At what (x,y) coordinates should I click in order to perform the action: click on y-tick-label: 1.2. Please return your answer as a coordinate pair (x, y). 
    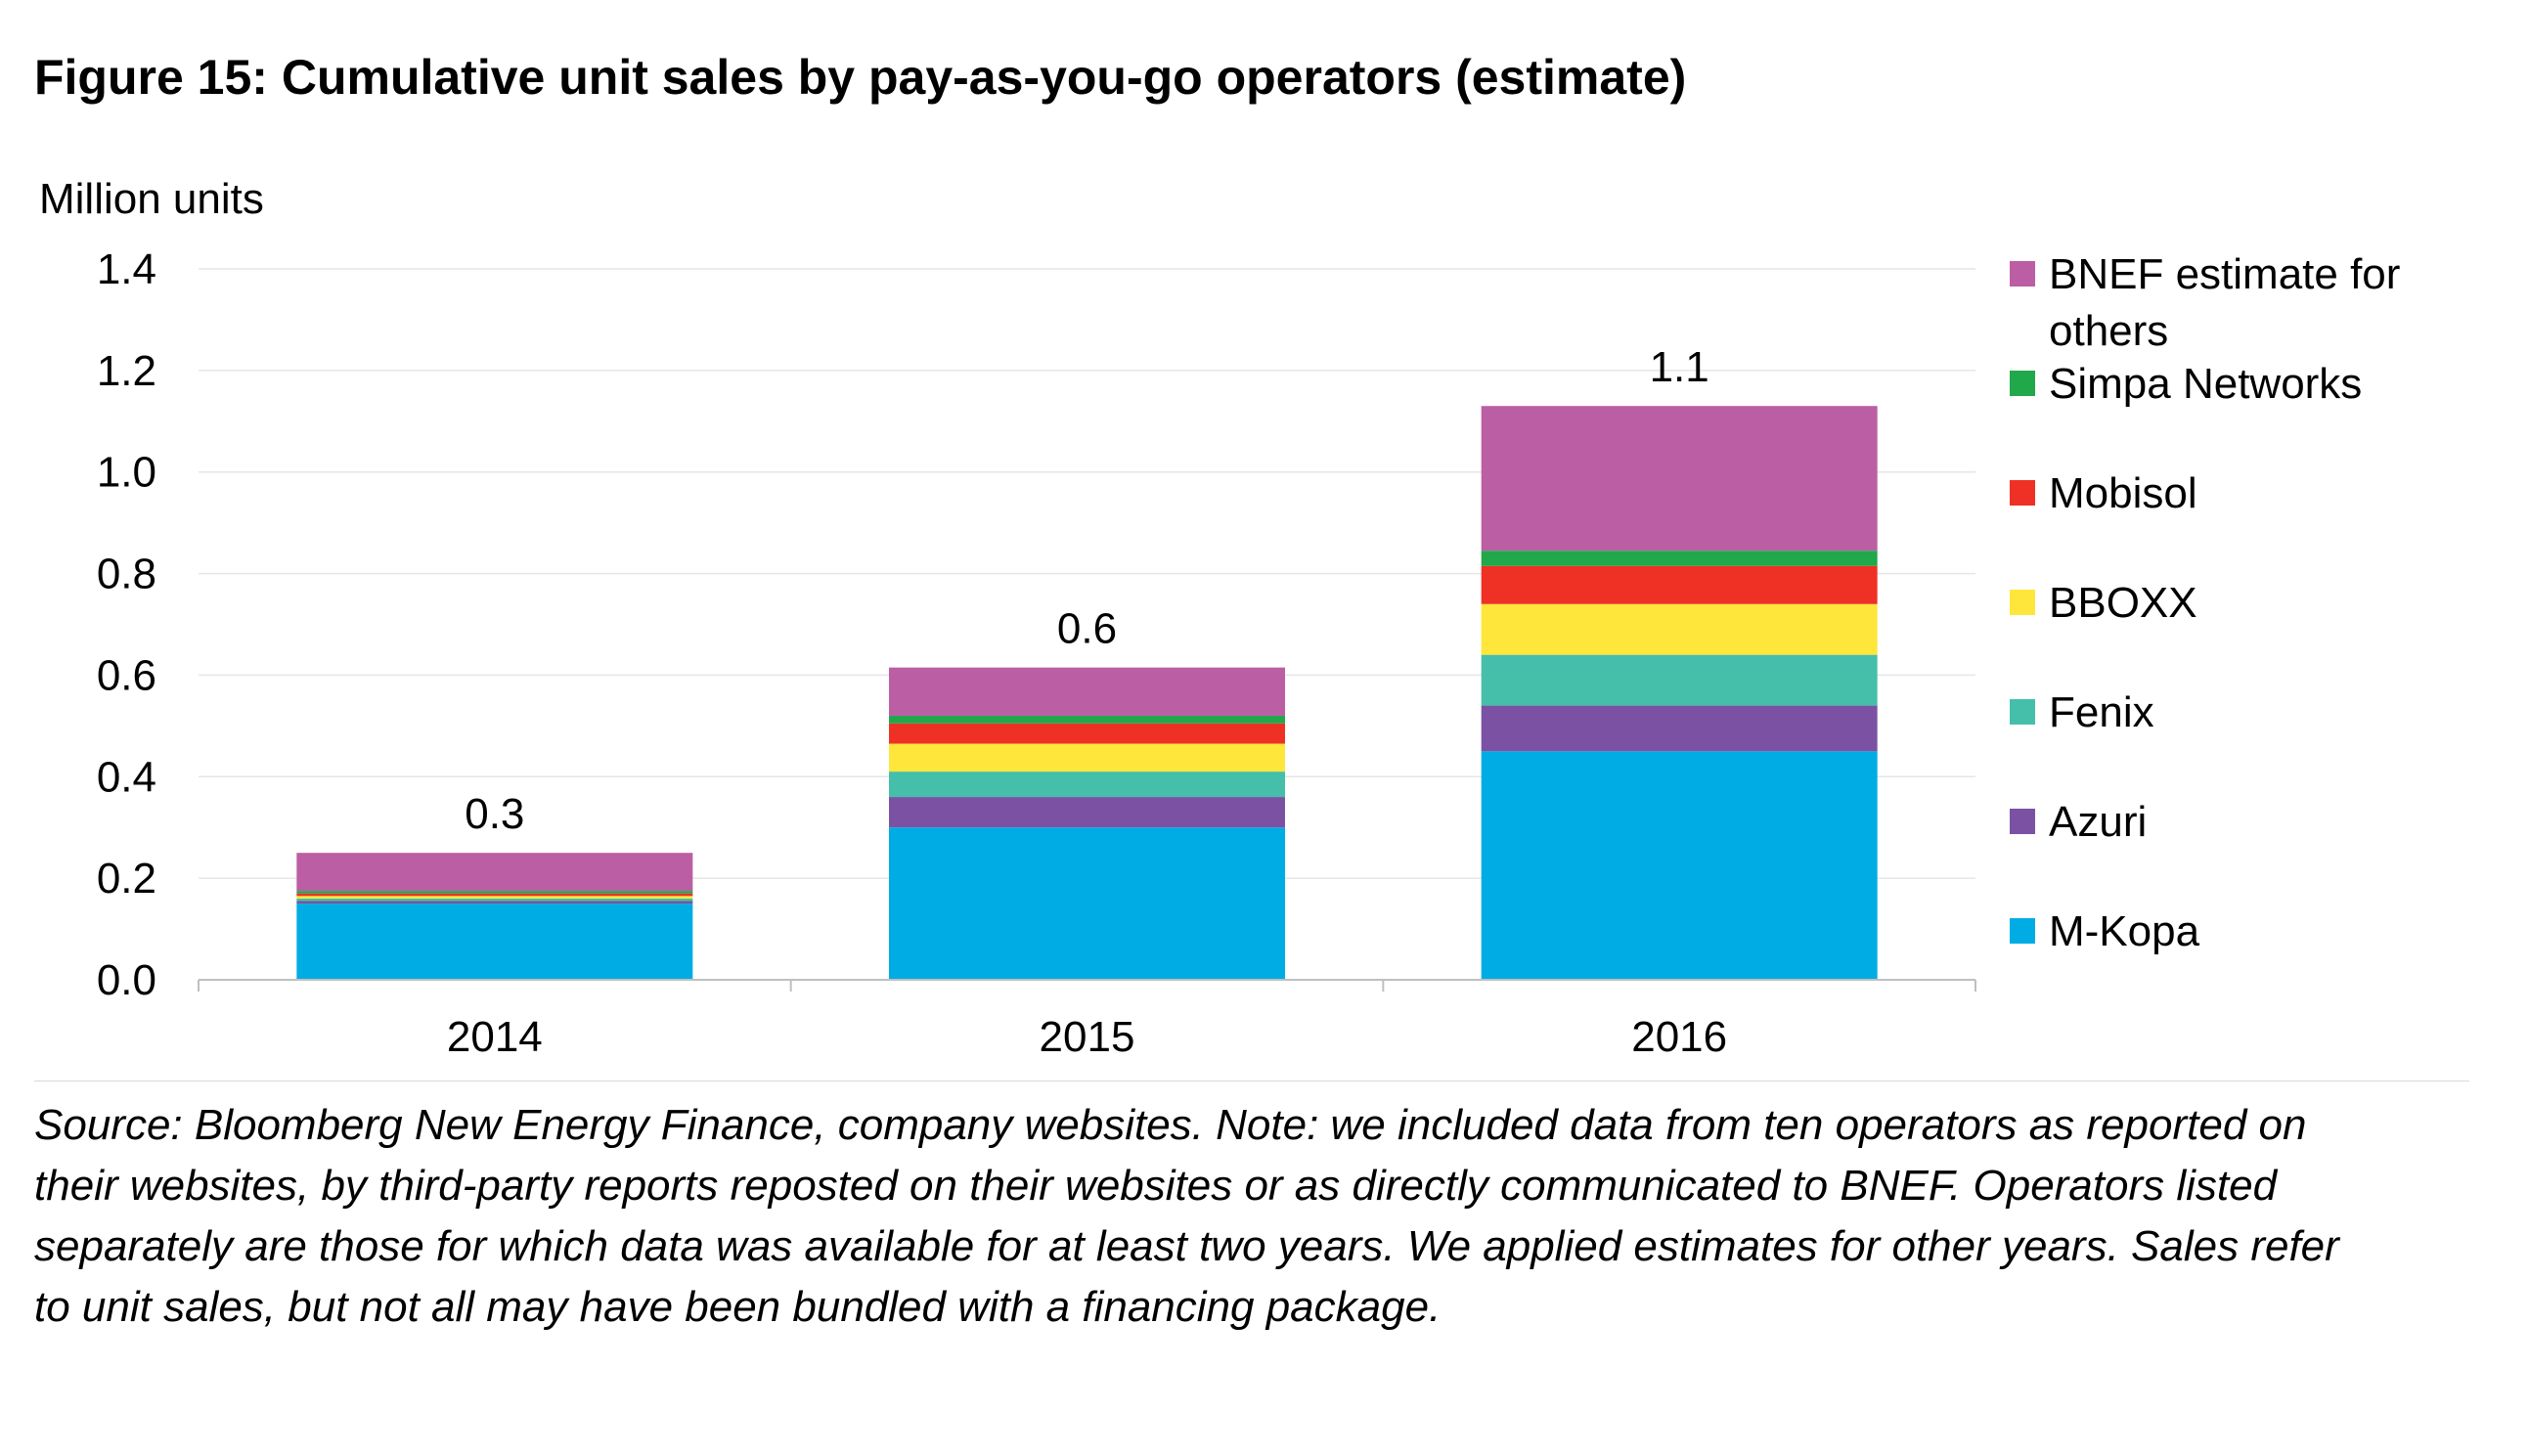
    Looking at the image, I should click on (127, 371).